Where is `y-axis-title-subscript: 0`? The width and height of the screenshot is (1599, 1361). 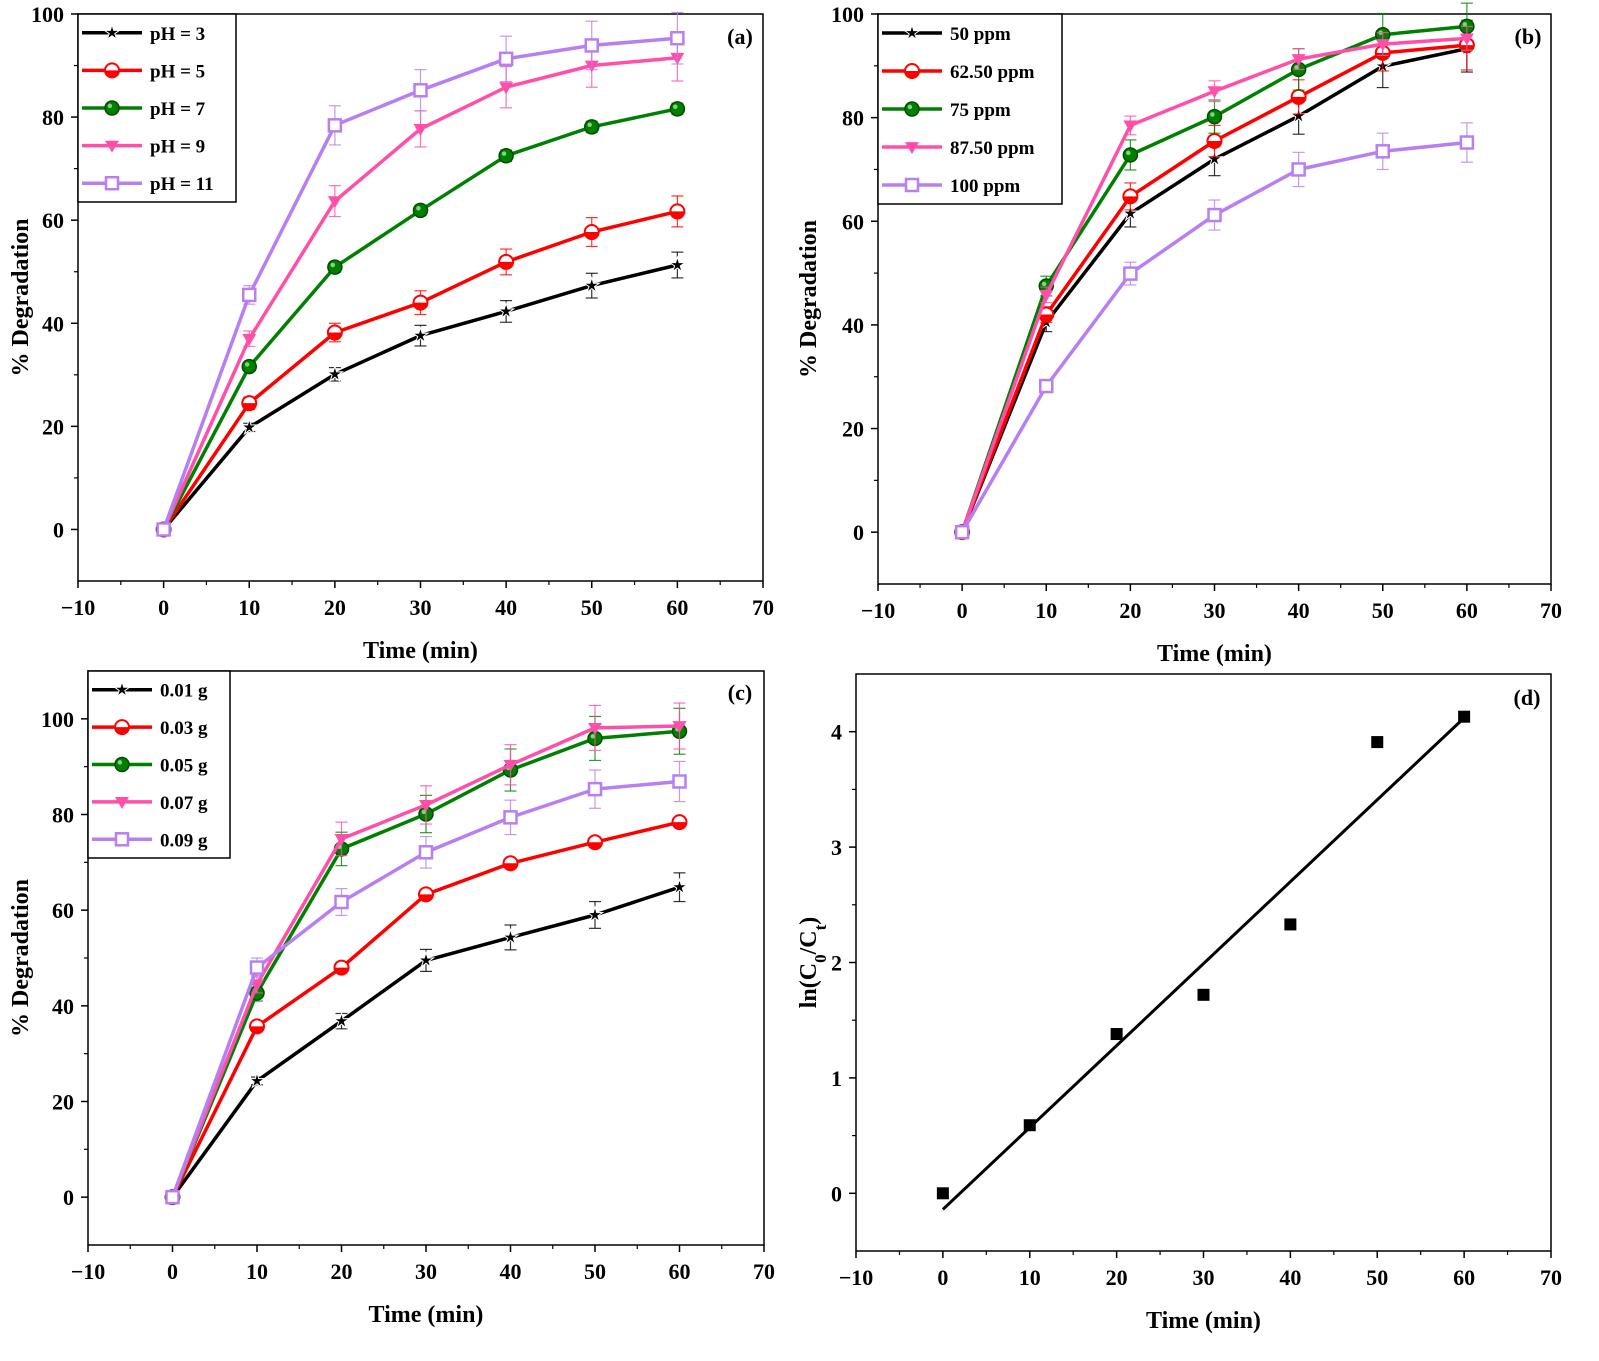 y-axis-title-subscript: 0 is located at coordinates (820, 958).